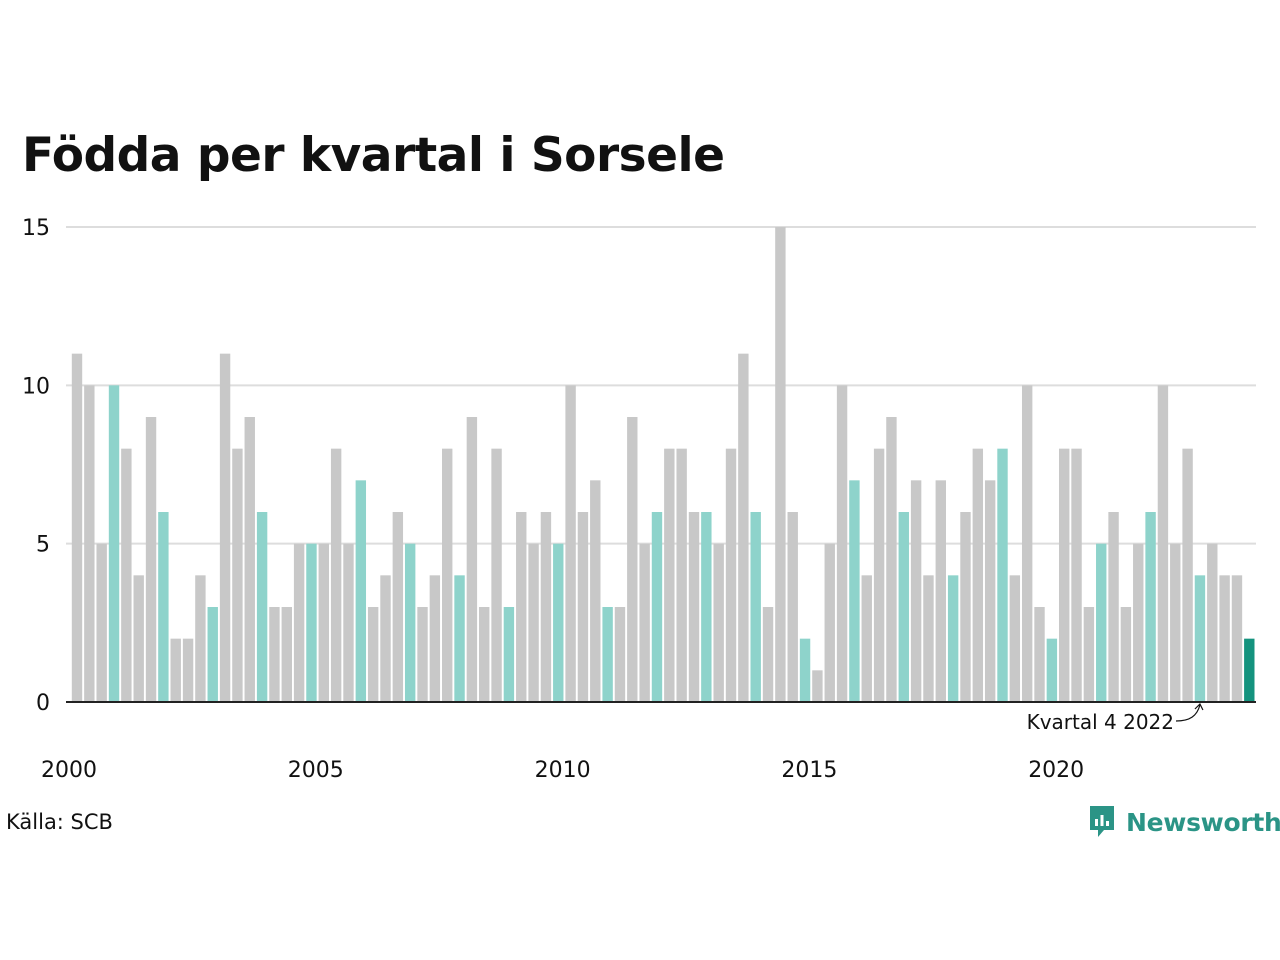 The width and height of the screenshot is (1280, 960). What do you see at coordinates (69, 770) in the screenshot?
I see `x-tick-label: 2000` at bounding box center [69, 770].